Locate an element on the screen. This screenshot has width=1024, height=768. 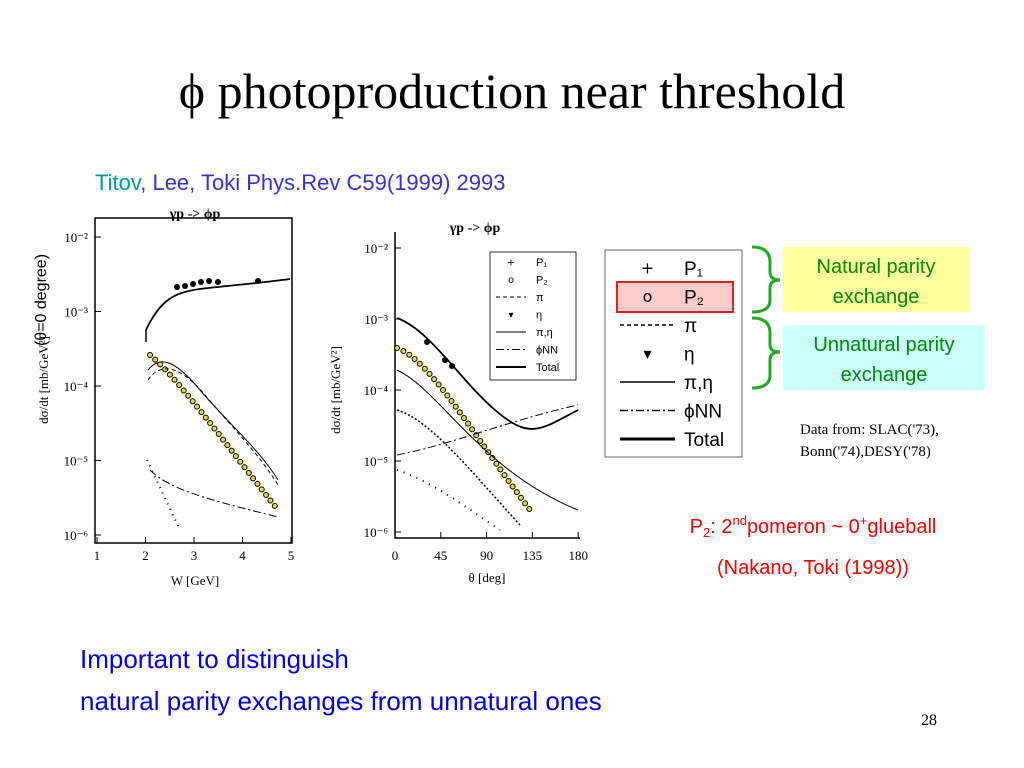
data-source: Bonn('74),DESY('78) is located at coordinates (865, 452).